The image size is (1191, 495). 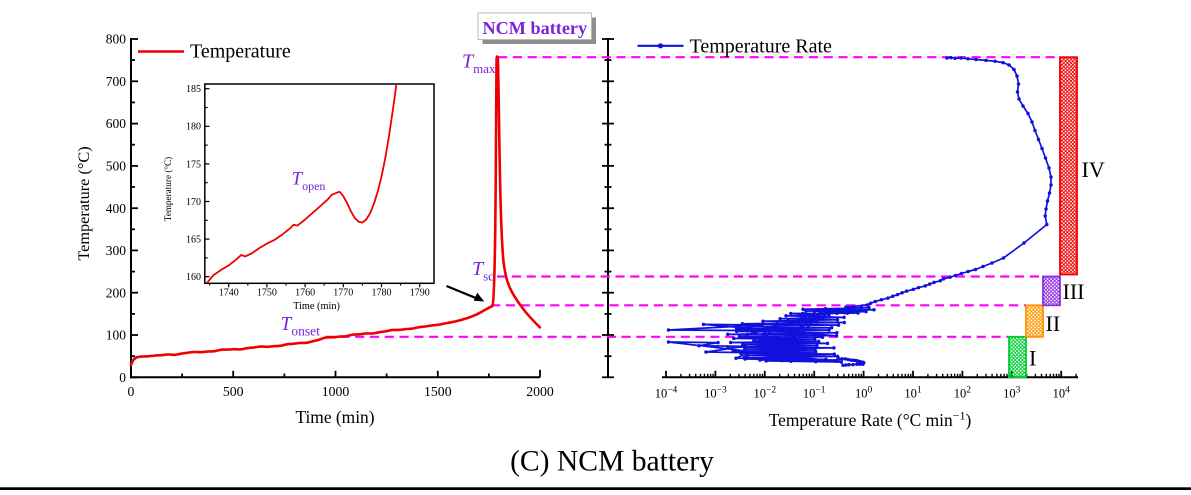 What do you see at coordinates (229, 293) in the screenshot?
I see `svg-text: 1740` at bounding box center [229, 293].